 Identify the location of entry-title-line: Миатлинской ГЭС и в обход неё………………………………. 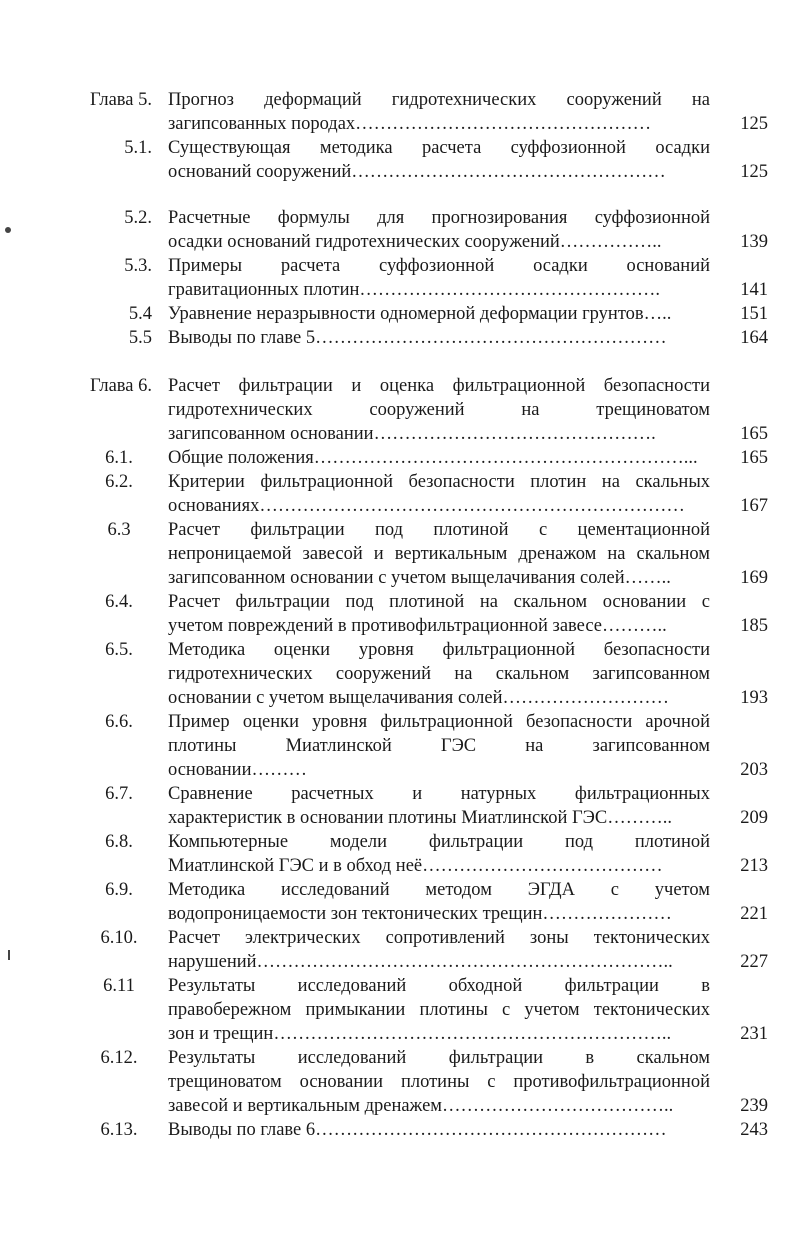
(415, 866).